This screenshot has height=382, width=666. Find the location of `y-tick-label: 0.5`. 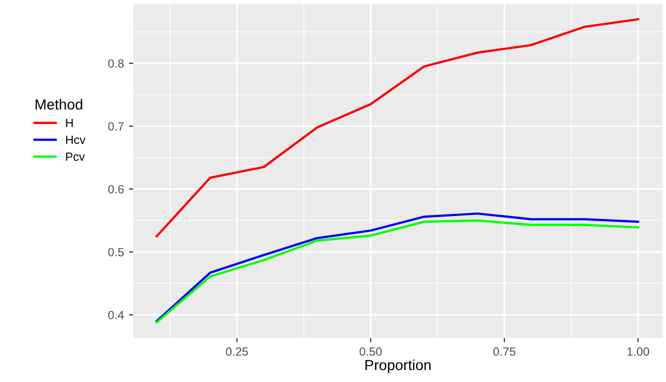

y-tick-label: 0.5 is located at coordinates (116, 252).